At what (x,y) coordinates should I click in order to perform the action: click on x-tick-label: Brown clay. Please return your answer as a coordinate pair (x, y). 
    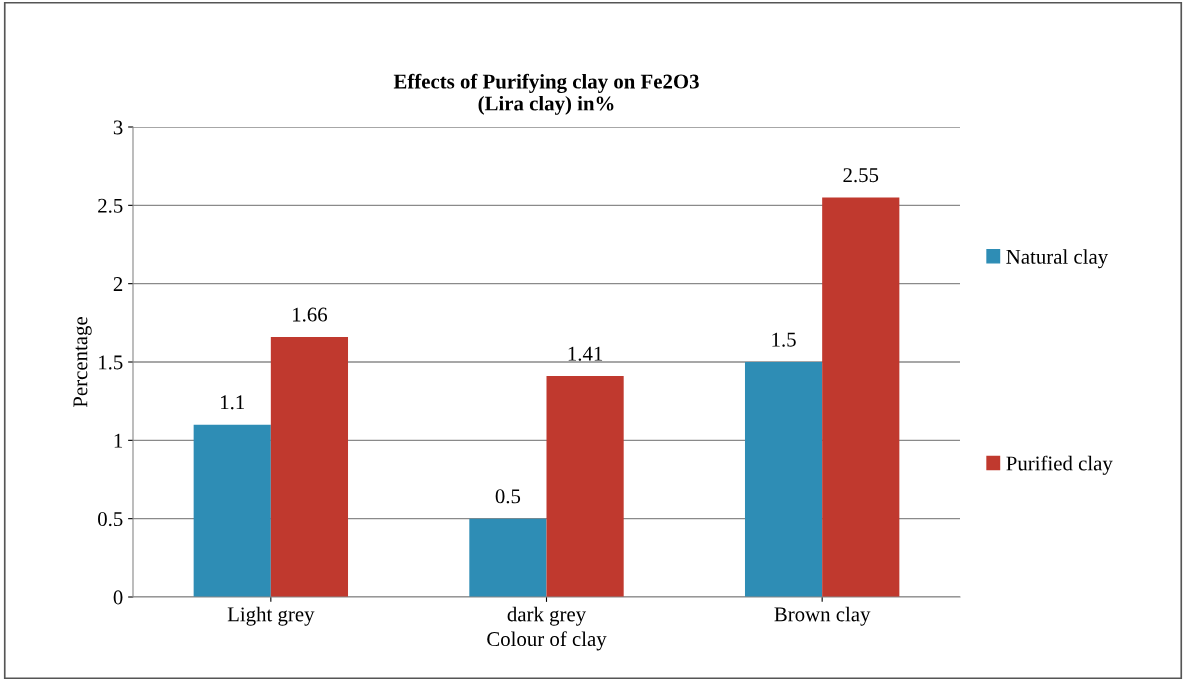
    Looking at the image, I should click on (822, 616).